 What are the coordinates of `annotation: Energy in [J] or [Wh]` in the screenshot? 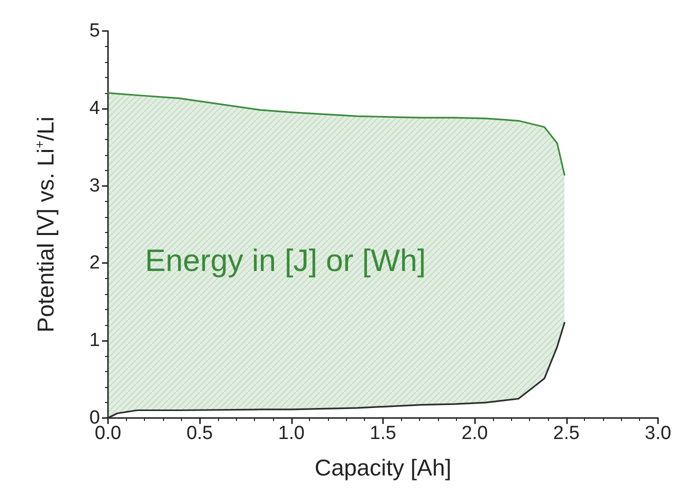 It's located at (285, 260).